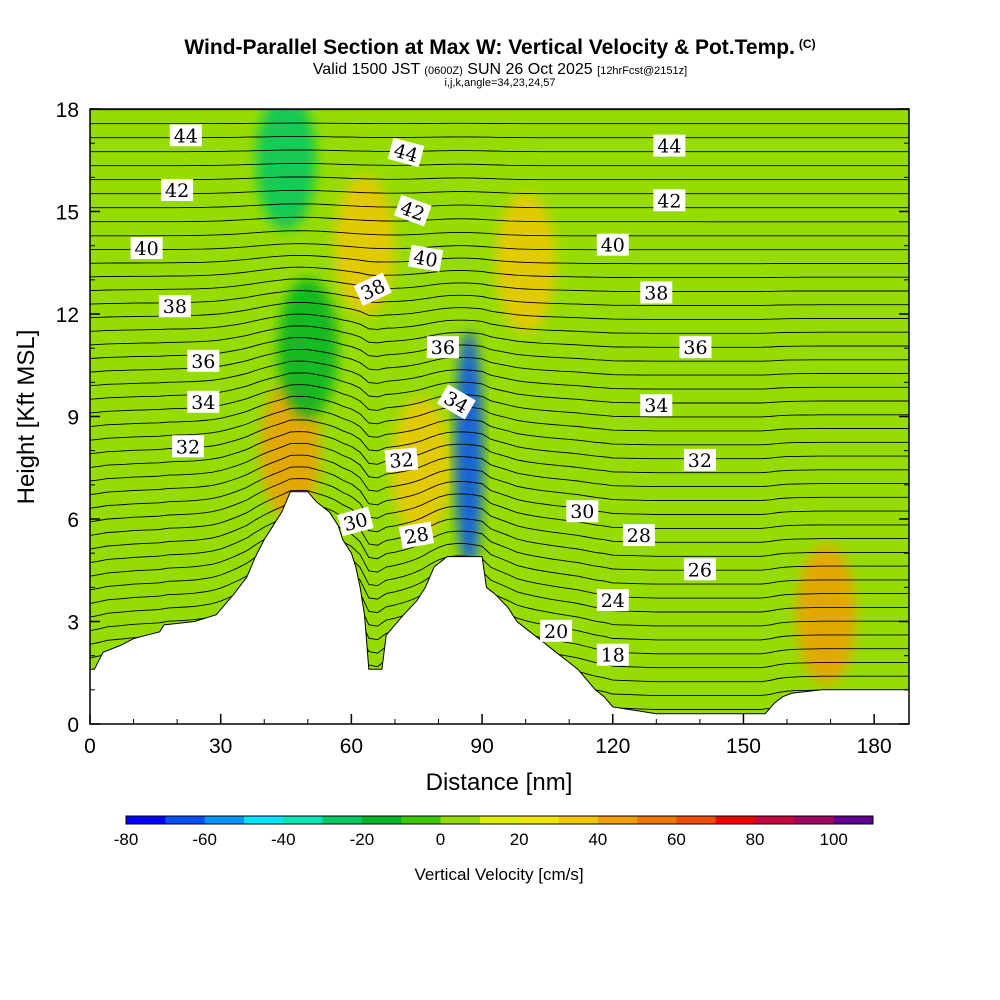  Describe the element at coordinates (366, 69) in the screenshot. I see `valid-prefix: Valid 1500 JST` at that location.